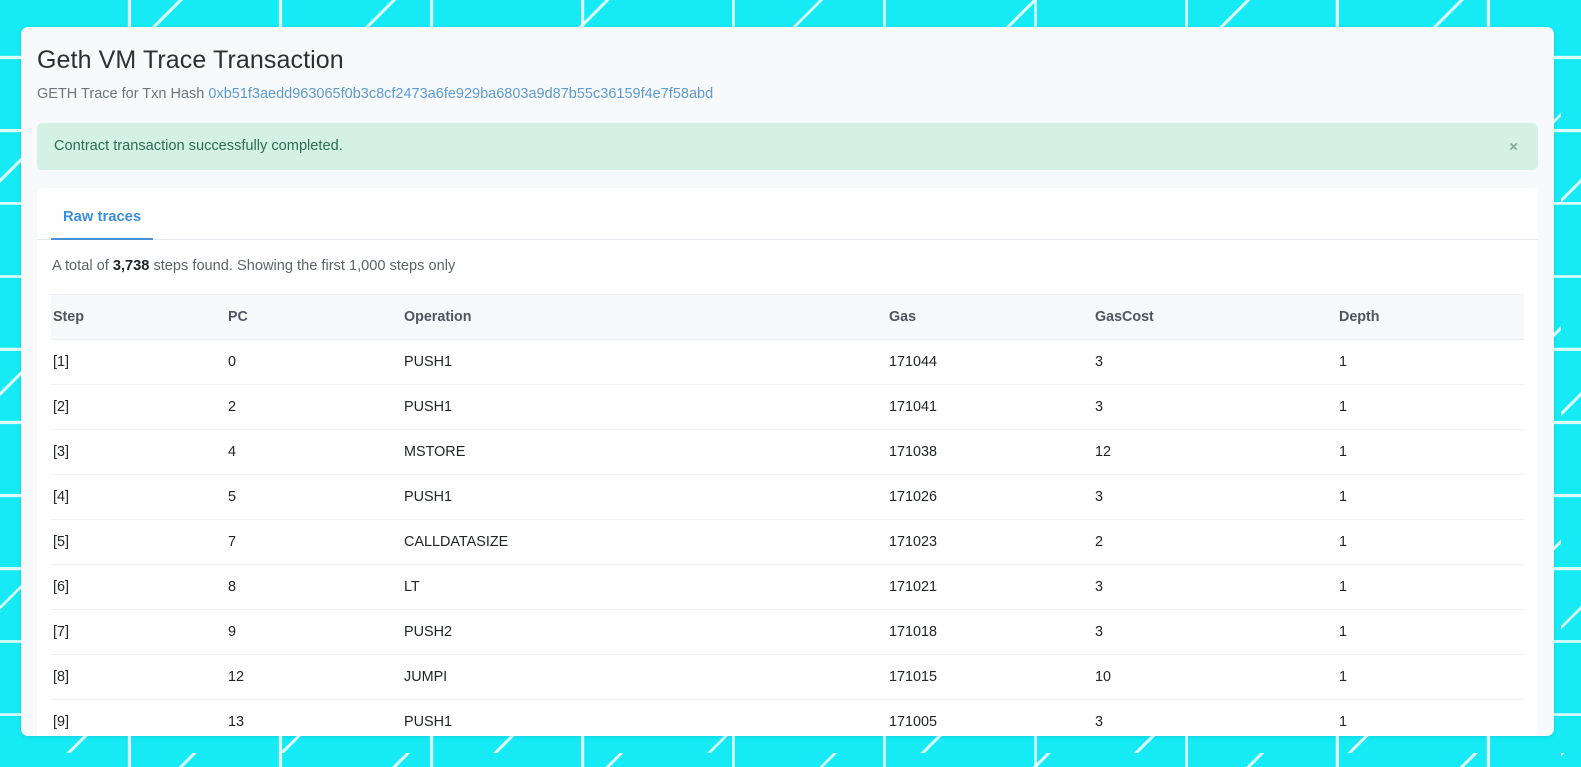  I want to click on trace-table-head: Step PC Operation Gas GasCost Depth, so click(787, 317).